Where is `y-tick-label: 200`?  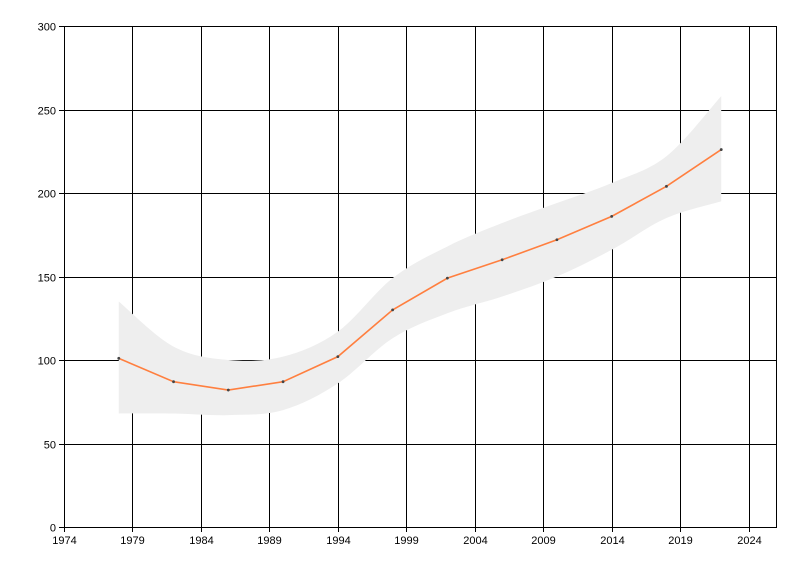 y-tick-label: 200 is located at coordinates (47, 195).